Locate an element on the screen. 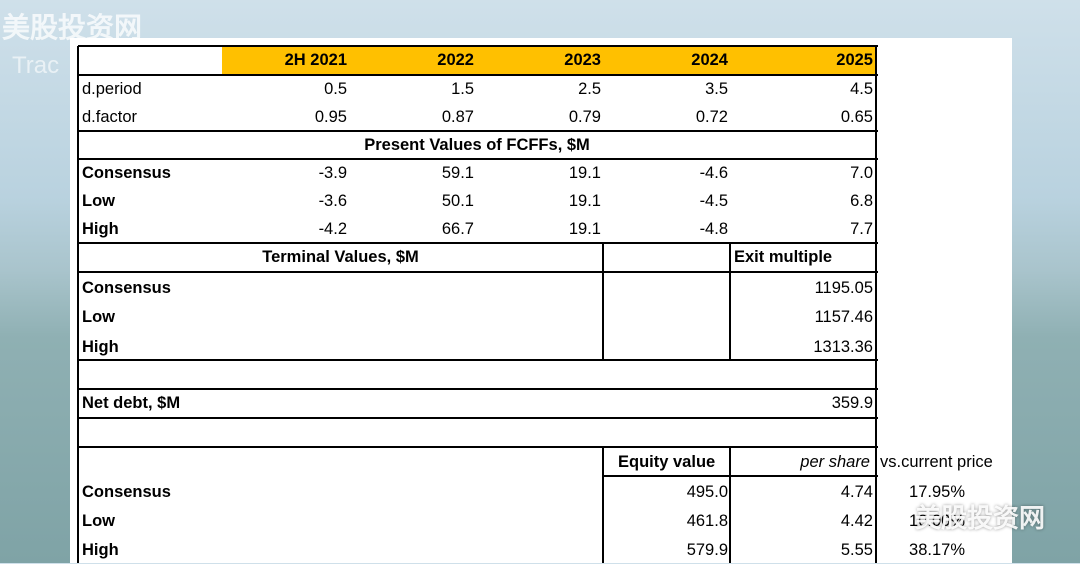  cell-text: Net debt, $M is located at coordinates (131, 403).